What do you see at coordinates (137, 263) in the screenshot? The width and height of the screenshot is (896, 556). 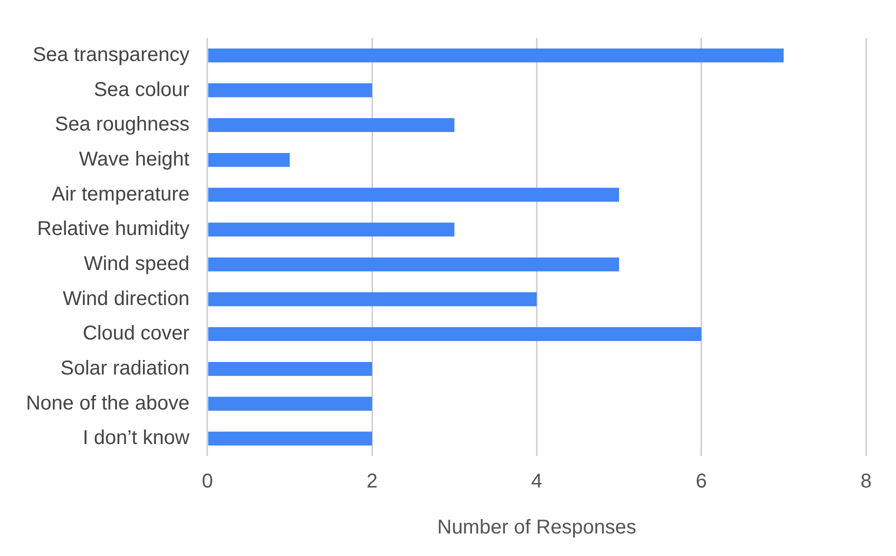 I see `y-tick-label: Wind speed` at bounding box center [137, 263].